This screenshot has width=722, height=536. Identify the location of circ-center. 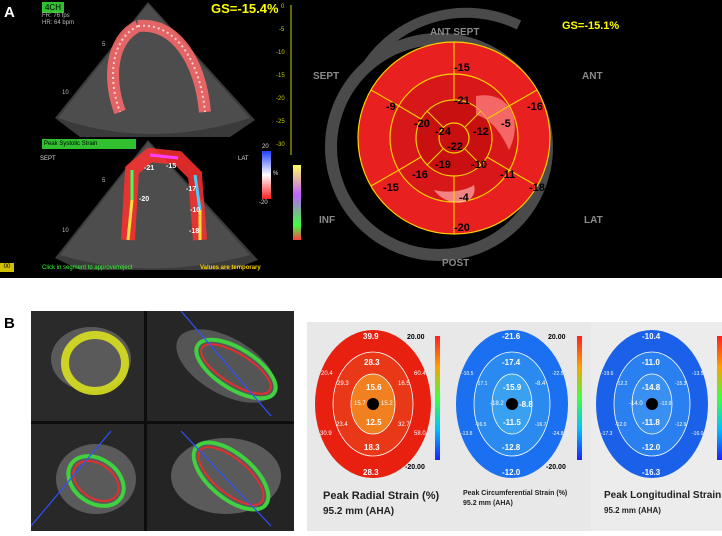
(512, 404).